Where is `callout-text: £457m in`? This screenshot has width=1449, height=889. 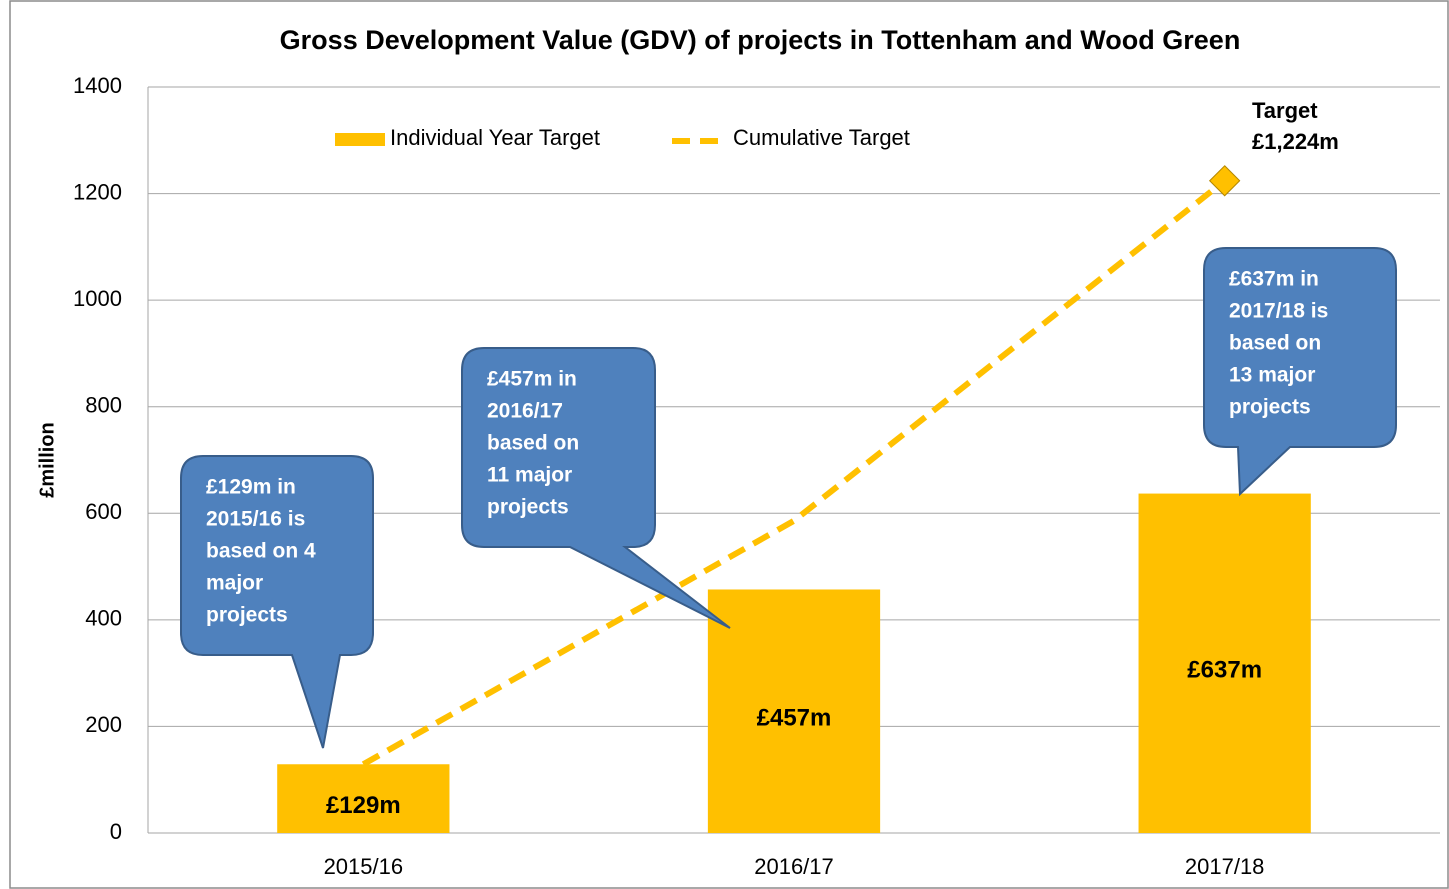 callout-text: £457m in is located at coordinates (532, 379).